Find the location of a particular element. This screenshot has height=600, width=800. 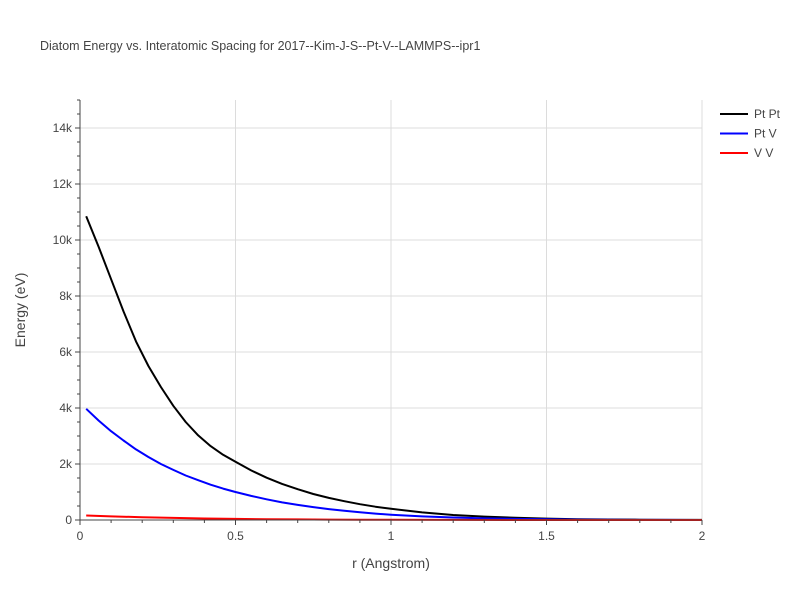

x-tick-label: 1 is located at coordinates (391, 536).